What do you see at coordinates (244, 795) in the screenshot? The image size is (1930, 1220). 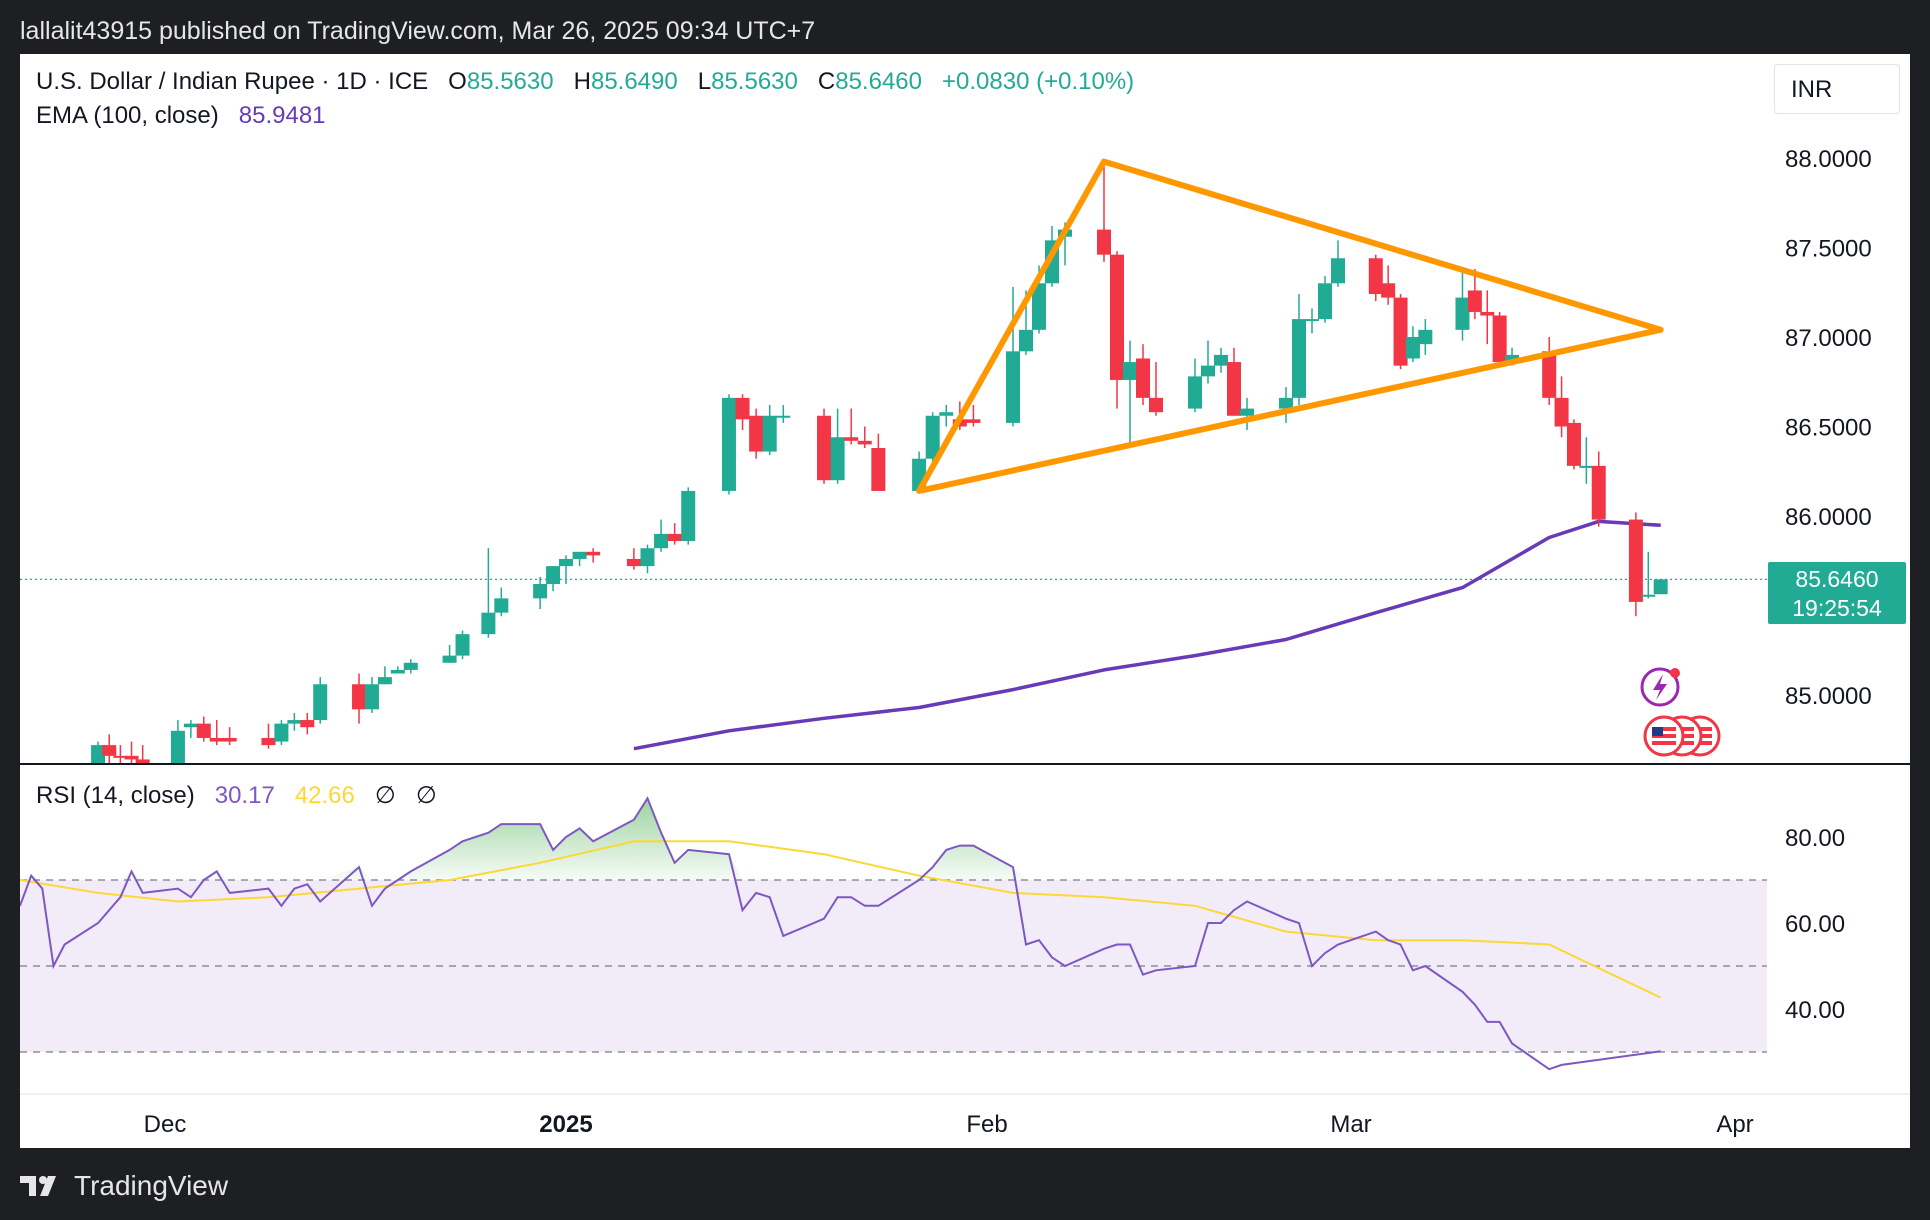 I see `rsi-value: 30.17` at bounding box center [244, 795].